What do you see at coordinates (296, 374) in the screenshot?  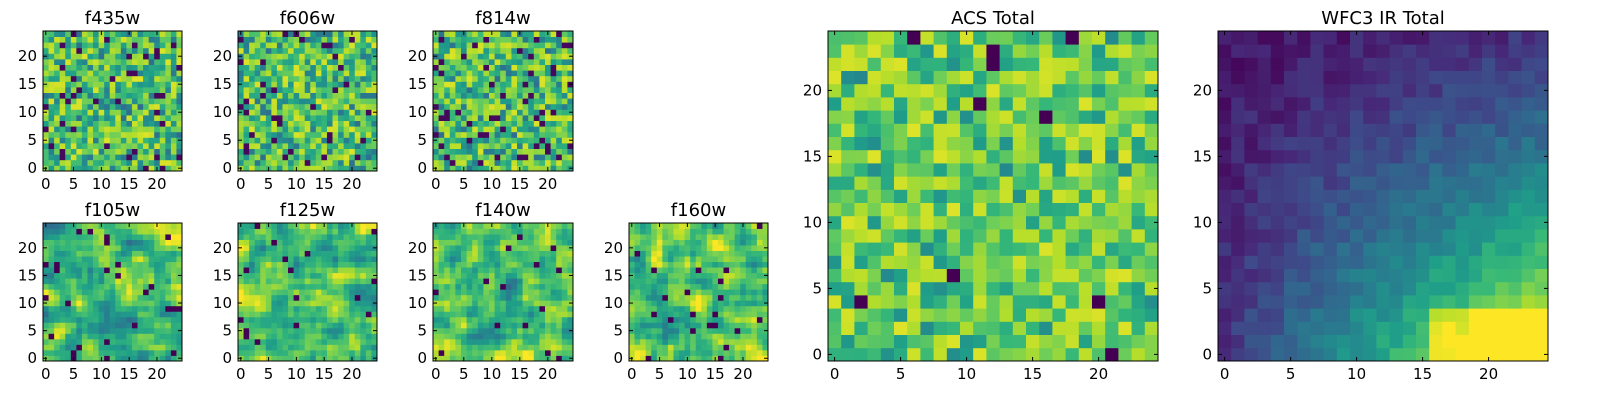 I see `x-tick-label: 10` at bounding box center [296, 374].